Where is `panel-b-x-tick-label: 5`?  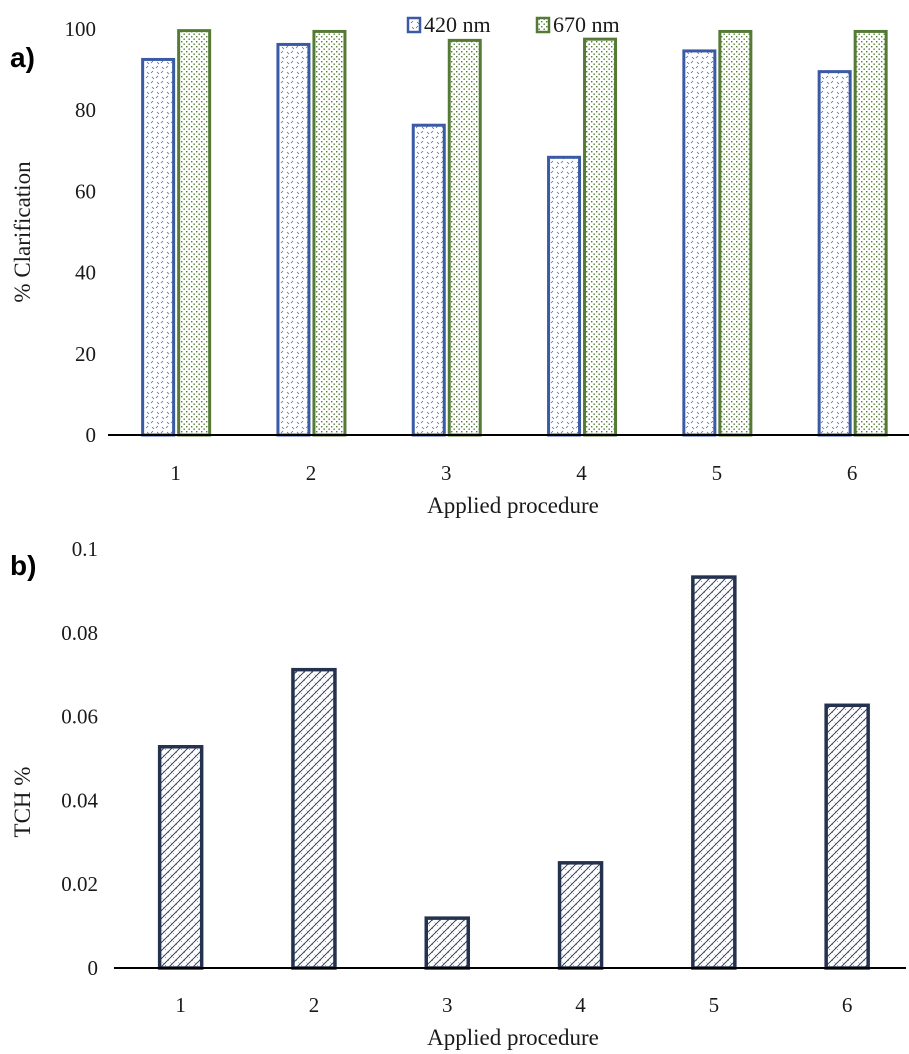
panel-b-x-tick-label: 5 is located at coordinates (714, 1005).